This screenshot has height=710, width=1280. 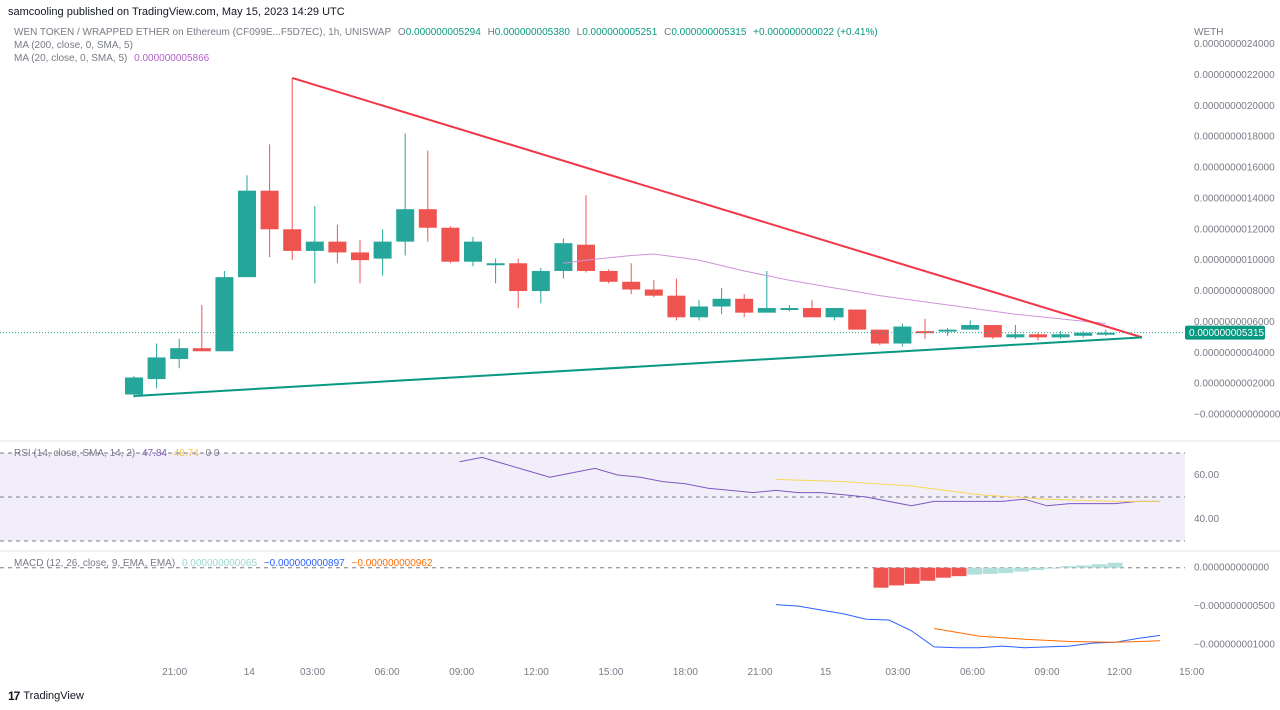 I want to click on price-axis-tick: 0.0000000016000, so click(x=1234, y=168).